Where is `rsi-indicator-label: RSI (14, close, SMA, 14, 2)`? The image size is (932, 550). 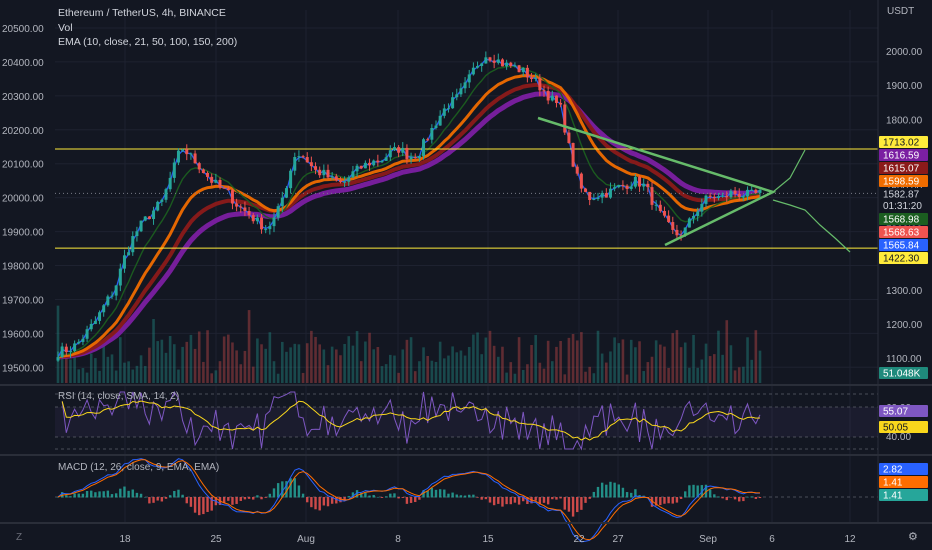 rsi-indicator-label: RSI (14, close, SMA, 14, 2) is located at coordinates (119, 396).